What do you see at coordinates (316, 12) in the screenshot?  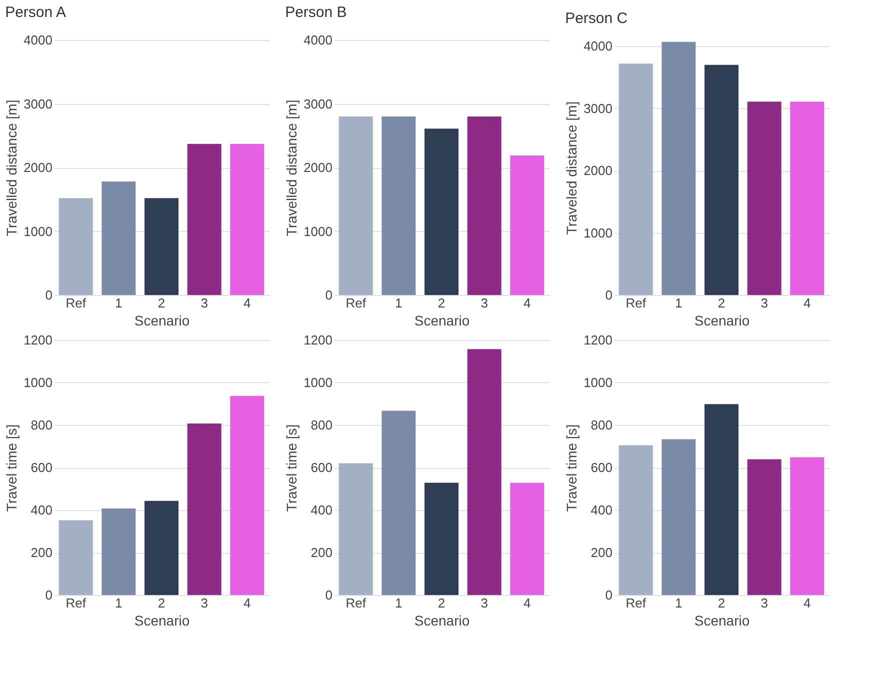 I see `chart-title: Person B` at bounding box center [316, 12].